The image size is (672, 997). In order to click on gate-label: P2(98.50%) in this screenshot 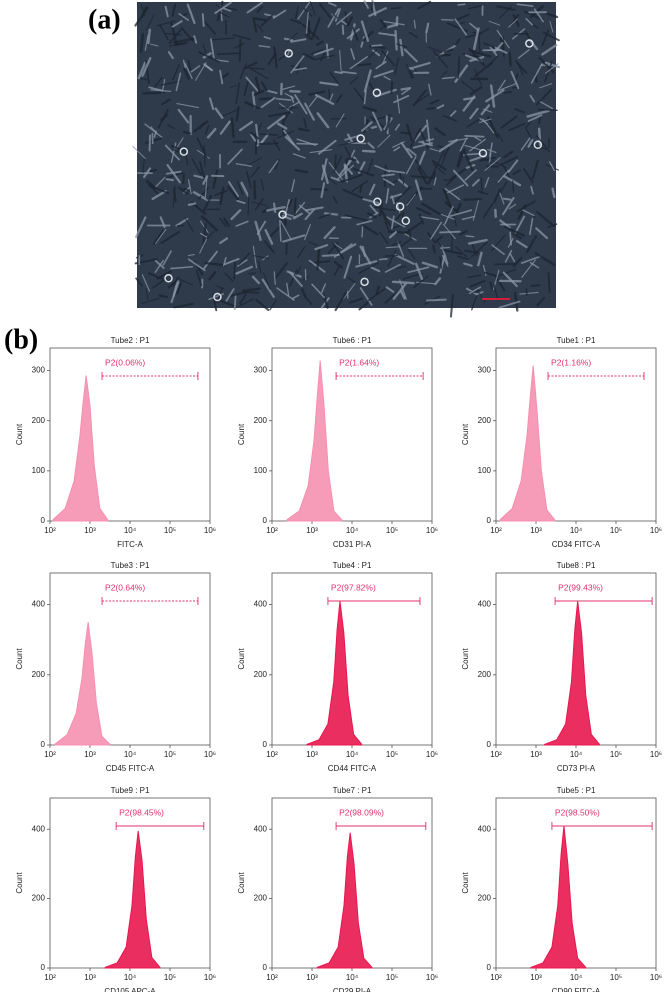, I will do `click(577, 812)`.